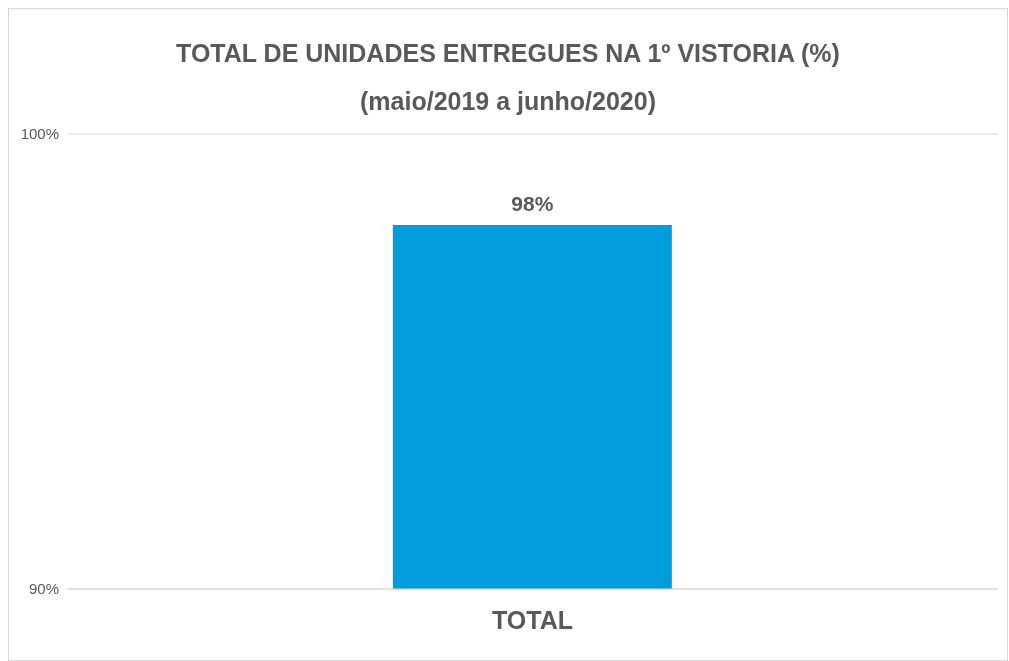 This screenshot has height=661, width=1009. Describe the element at coordinates (532, 619) in the screenshot. I see `x-tick-label: TOTAL` at that location.